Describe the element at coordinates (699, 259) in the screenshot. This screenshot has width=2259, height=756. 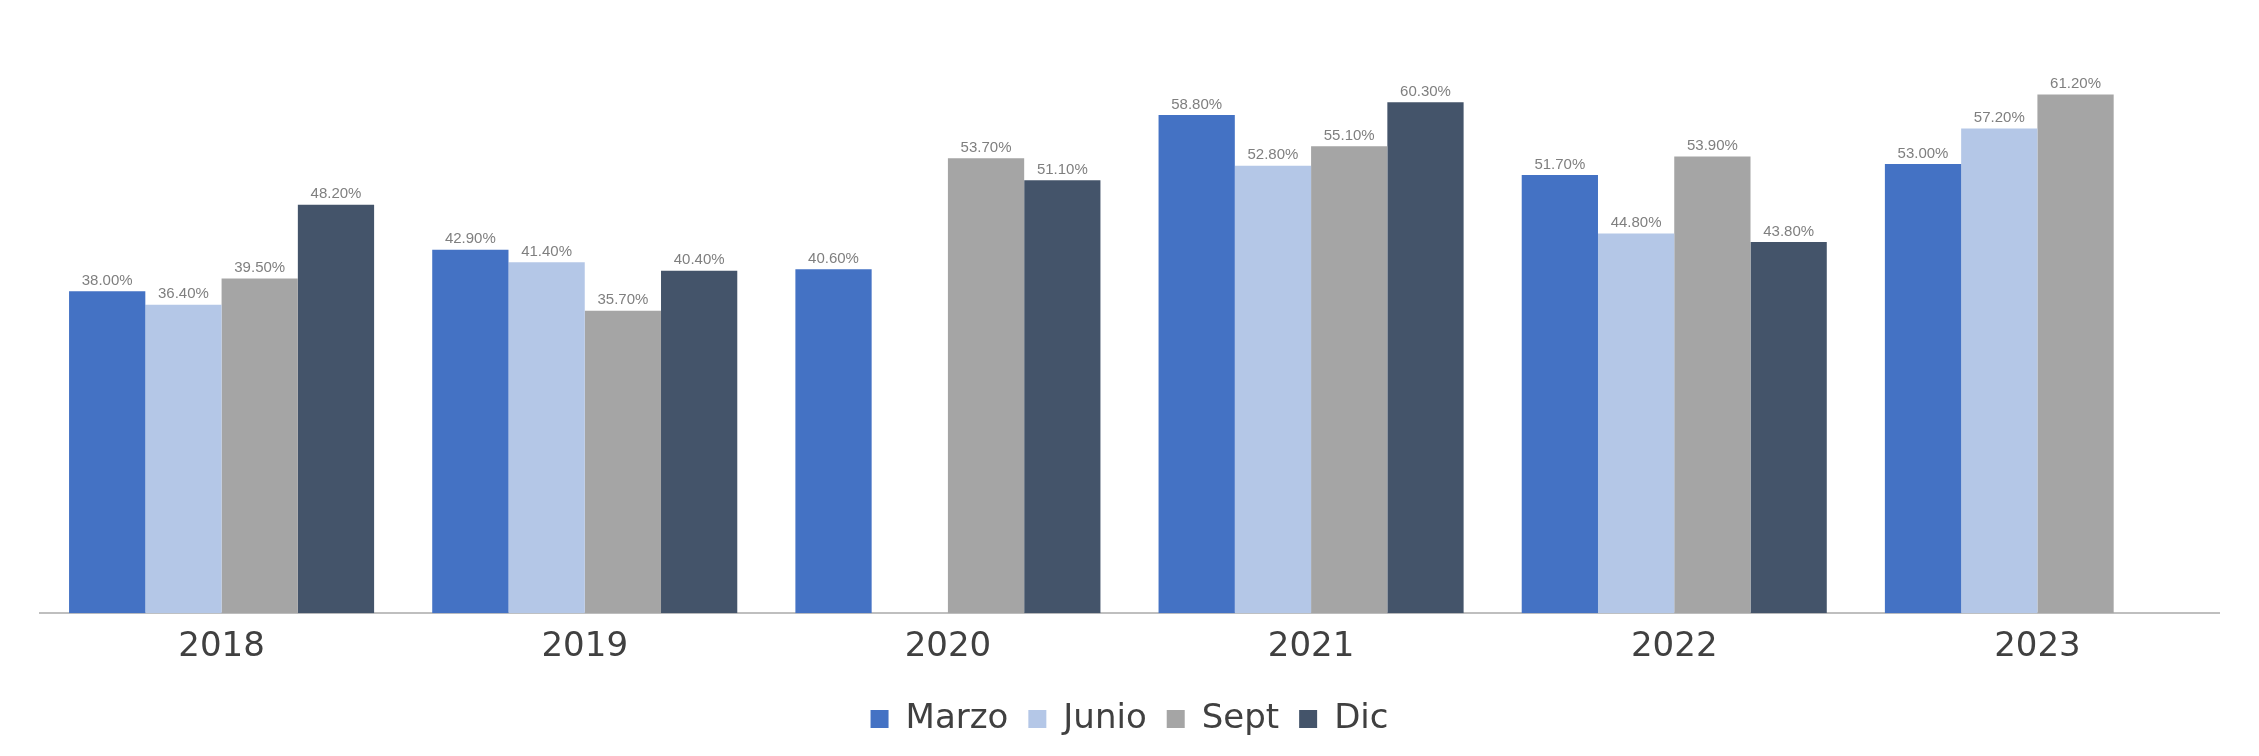
I see `data-label: 40.40%` at that location.